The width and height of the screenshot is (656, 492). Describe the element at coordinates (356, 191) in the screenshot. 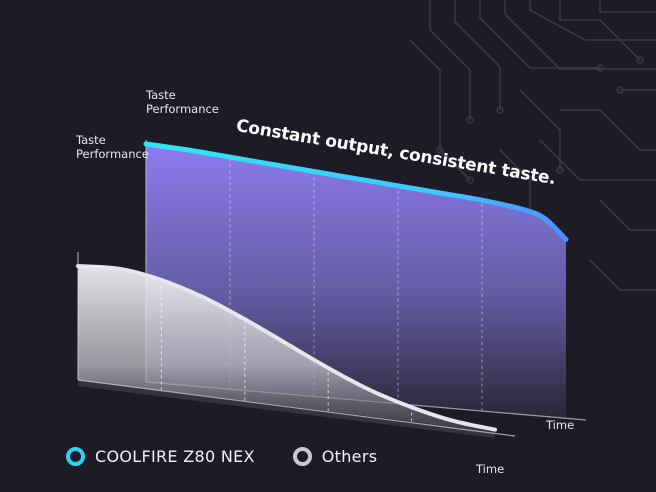

I see `coolfire-series-line` at that location.